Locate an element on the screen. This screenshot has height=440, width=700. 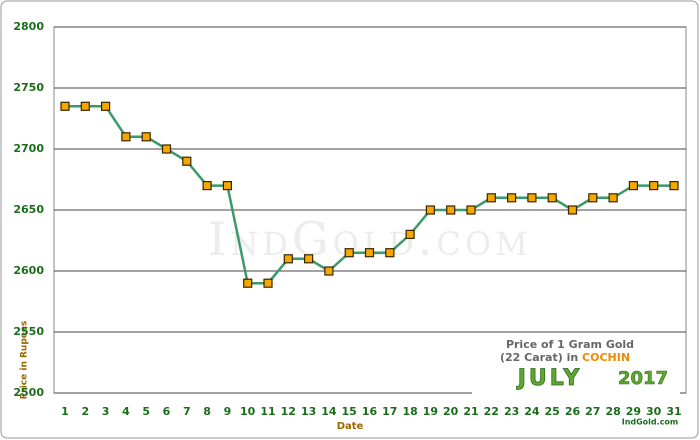
x-tick-label: 19 is located at coordinates (430, 411).